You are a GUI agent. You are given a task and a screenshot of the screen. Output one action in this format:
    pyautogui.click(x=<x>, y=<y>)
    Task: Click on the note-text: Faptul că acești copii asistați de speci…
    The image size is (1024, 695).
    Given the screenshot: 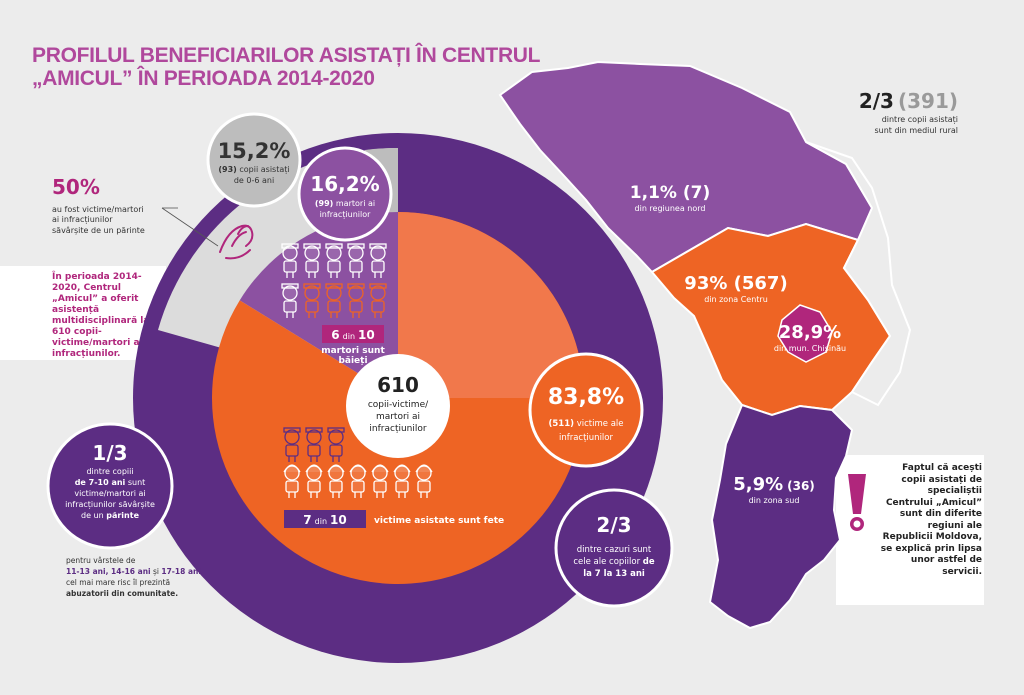 What is the action you would take?
    pyautogui.click(x=931, y=520)
    